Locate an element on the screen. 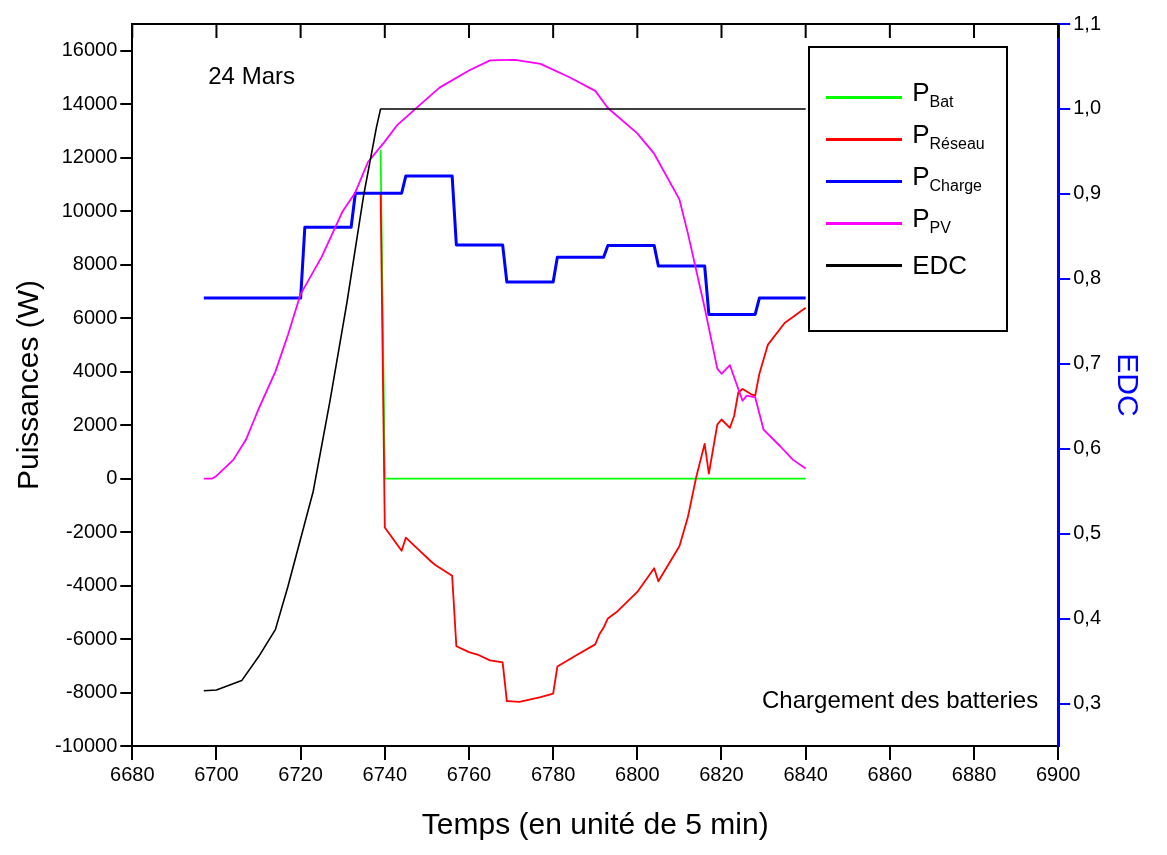 The image size is (1167, 855). y-tick-label: -4000 is located at coordinates (92, 584).